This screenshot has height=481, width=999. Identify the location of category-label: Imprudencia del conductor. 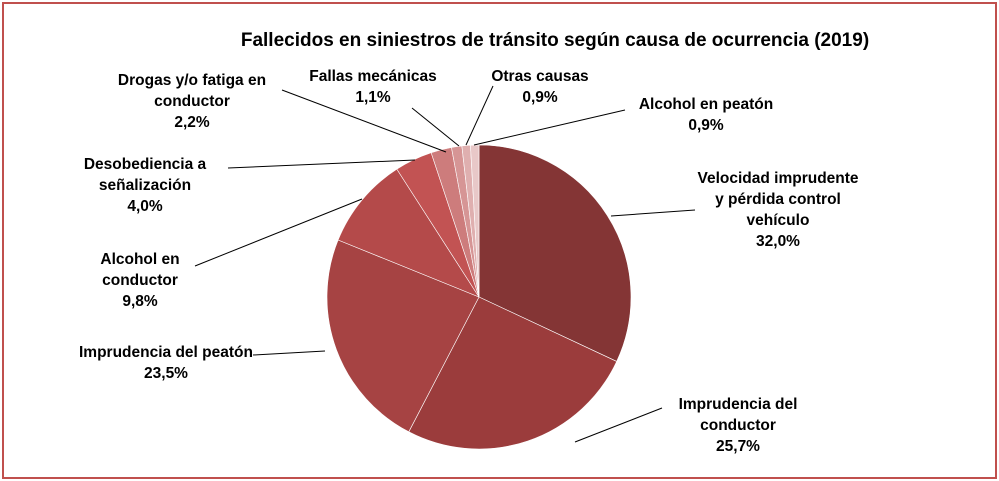
(738, 415).